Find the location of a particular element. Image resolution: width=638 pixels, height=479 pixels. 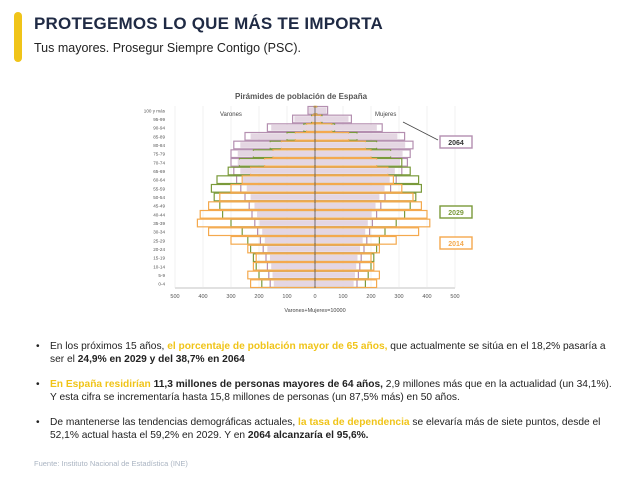

age-label: 75-79 is located at coordinates (159, 154).